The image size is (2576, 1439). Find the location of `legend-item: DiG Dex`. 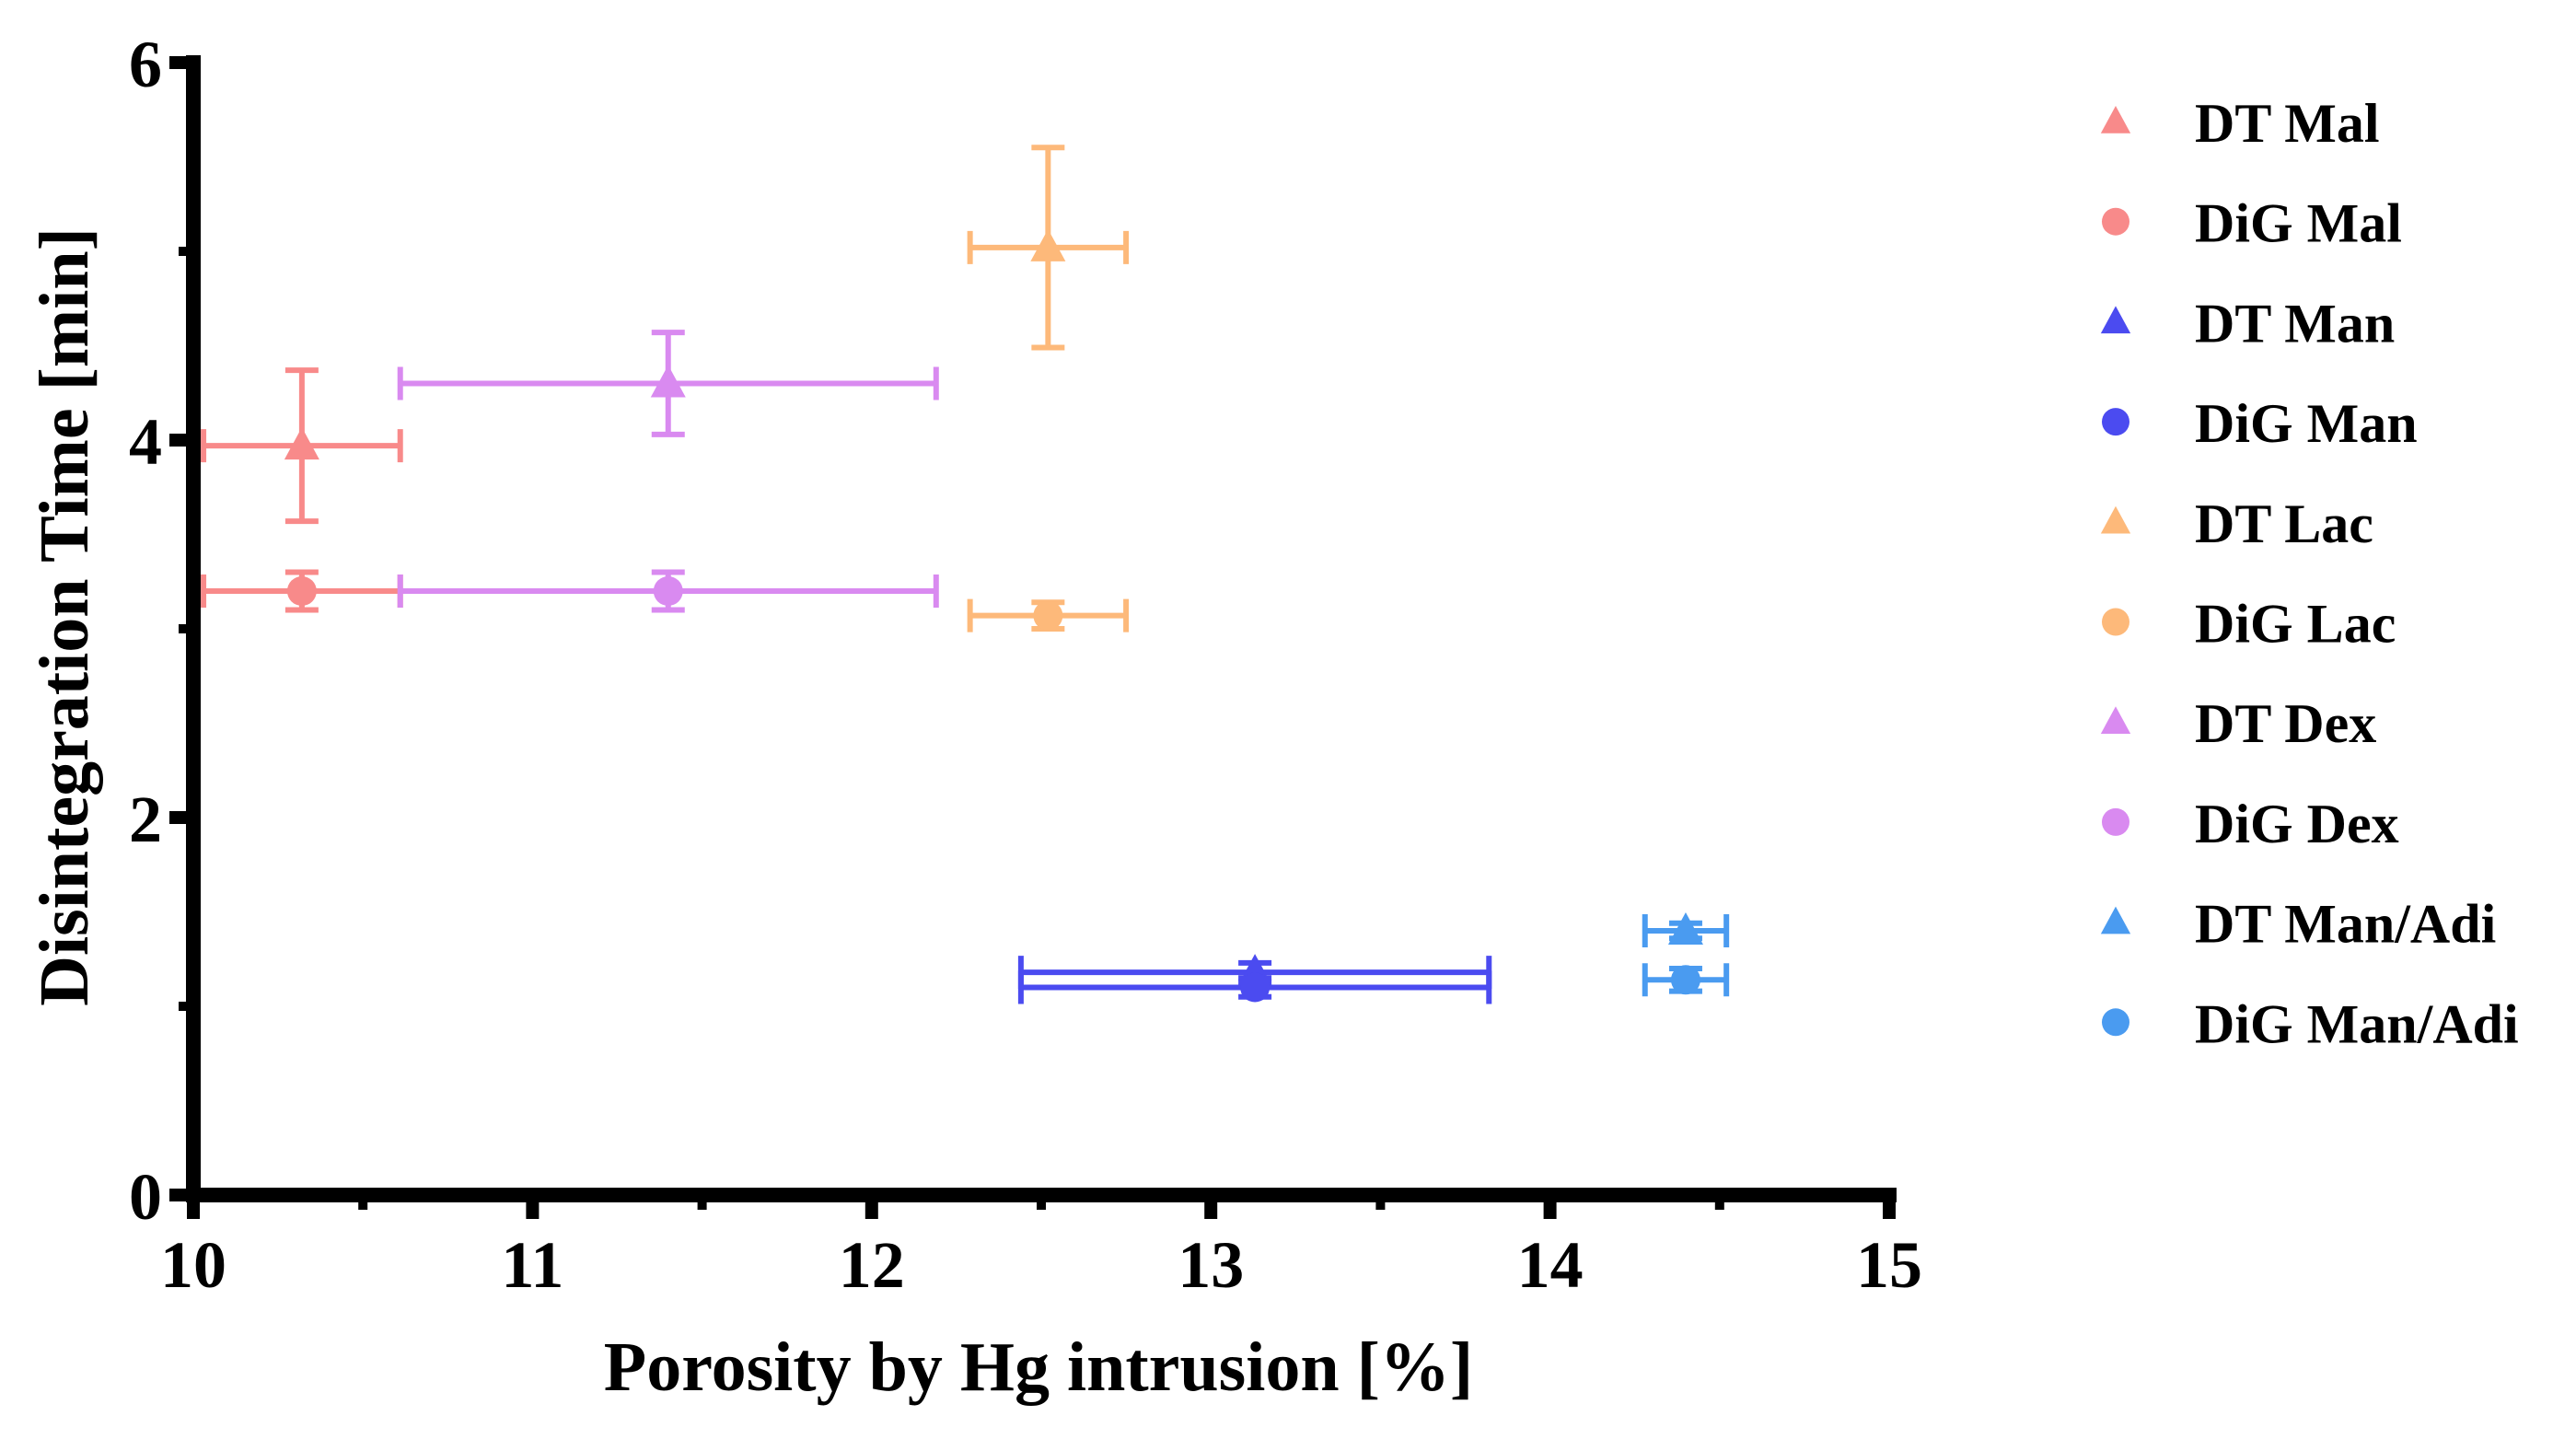

legend-item: DiG Dex is located at coordinates (2250, 824).